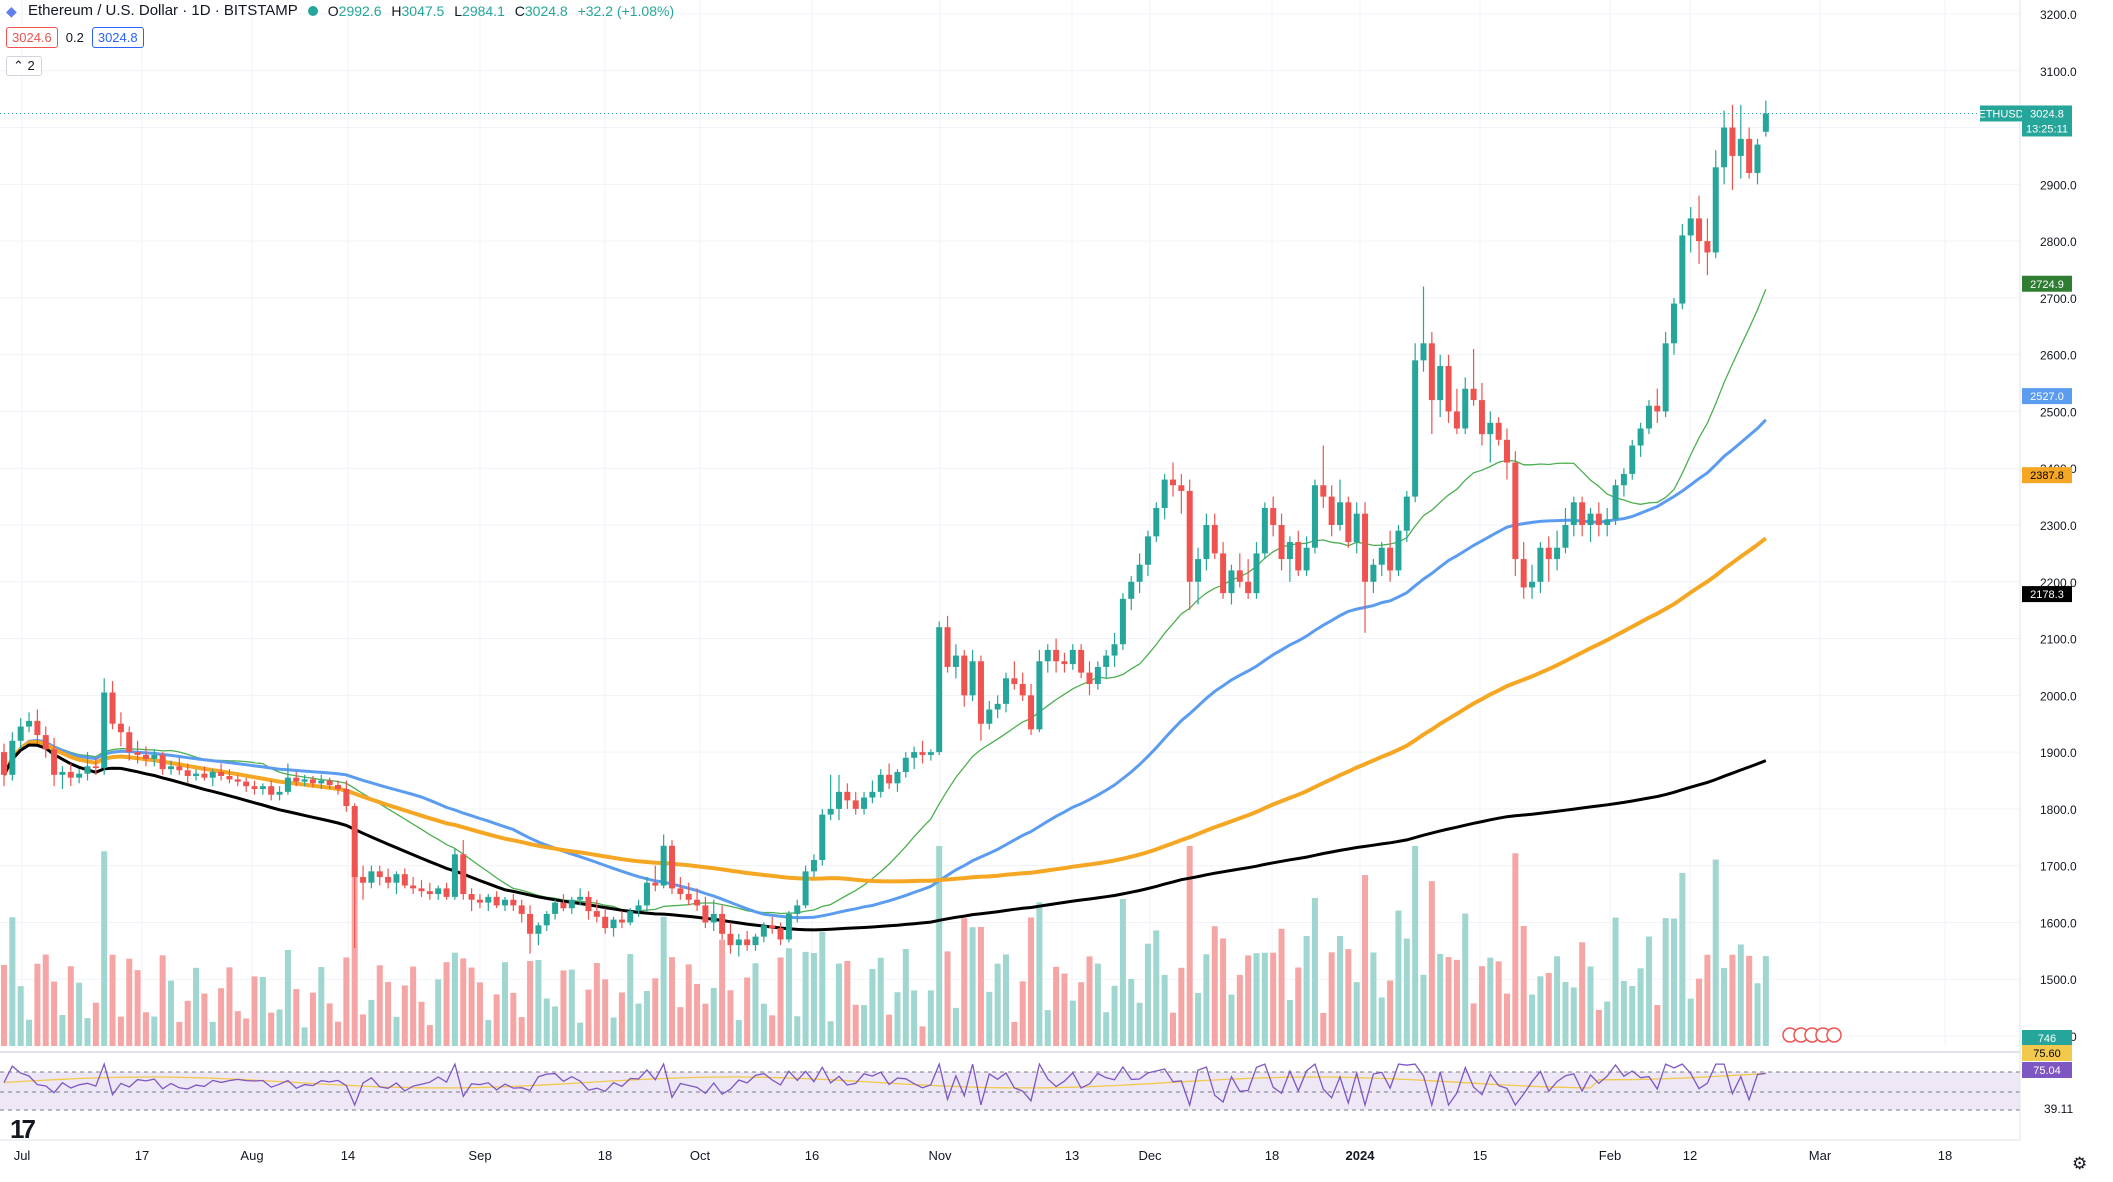  I want to click on buy-button: 3024.8, so click(117, 37).